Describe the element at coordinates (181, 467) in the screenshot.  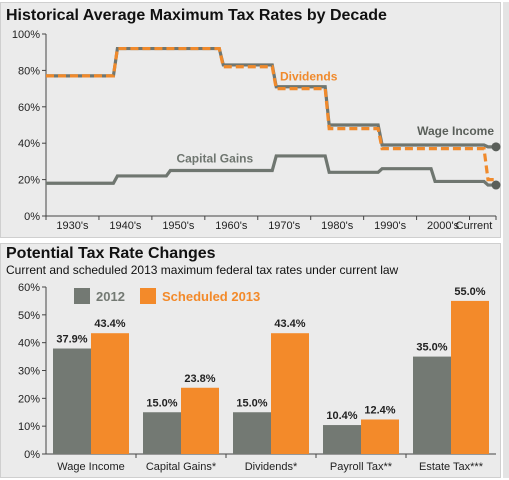
I see `category-label: Capital Gains*` at that location.